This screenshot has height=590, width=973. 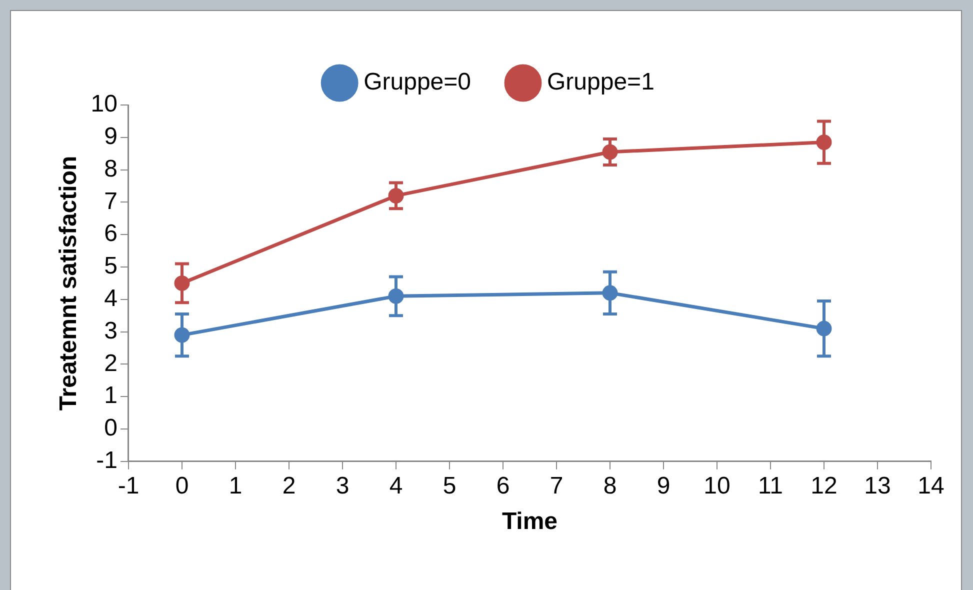 What do you see at coordinates (343, 486) in the screenshot?
I see `x-tick-label: 3` at bounding box center [343, 486].